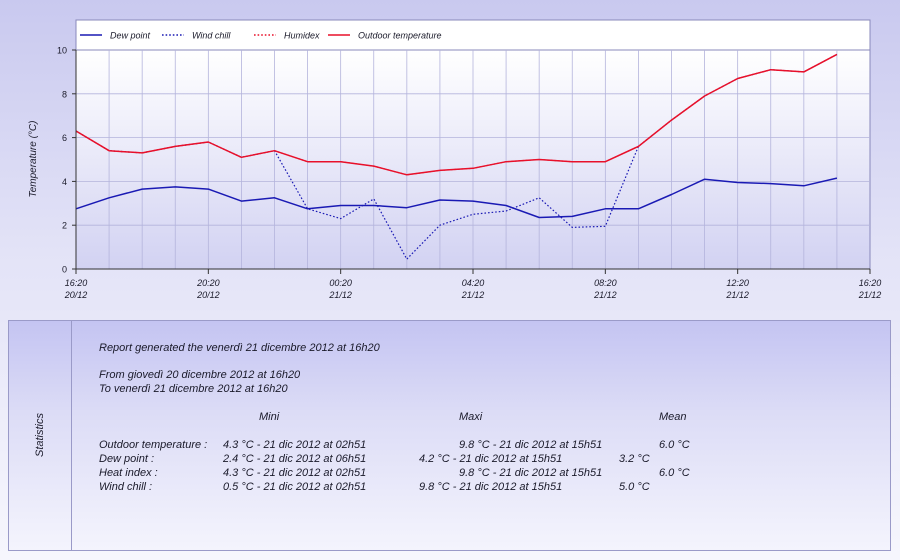 This screenshot has height=560, width=900. Describe the element at coordinates (33, 159) in the screenshot. I see `y-axis-label: Temperature (°C)` at that location.